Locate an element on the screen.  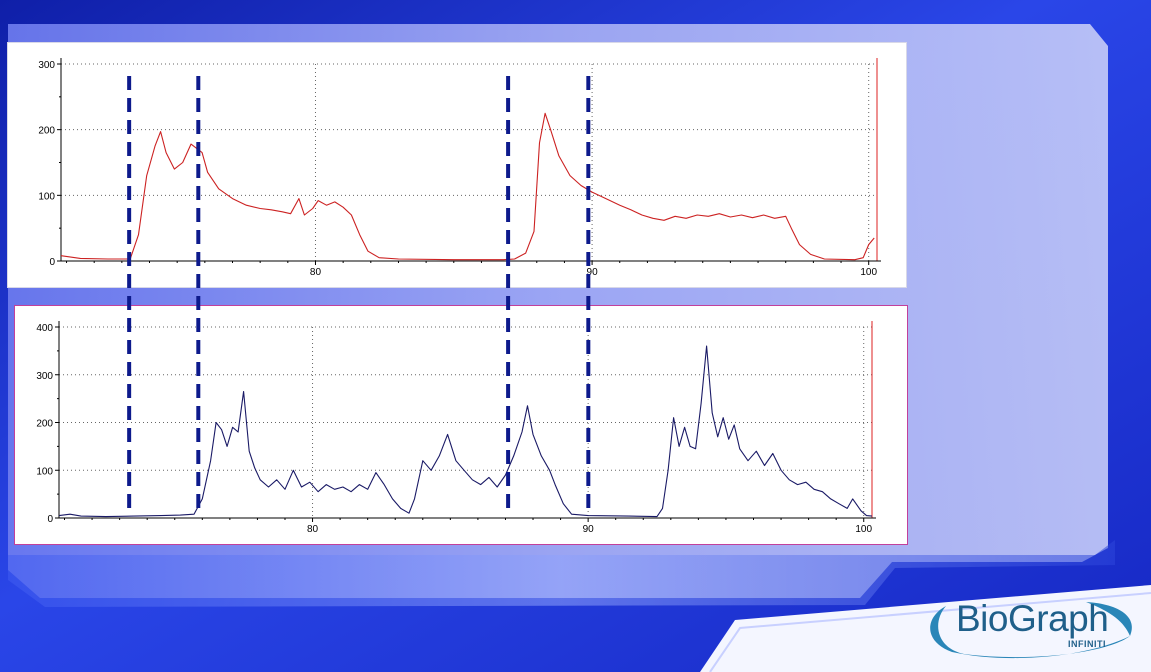
biograph-logo: BioGraph INFINITI is located at coordinates (1031, 629).